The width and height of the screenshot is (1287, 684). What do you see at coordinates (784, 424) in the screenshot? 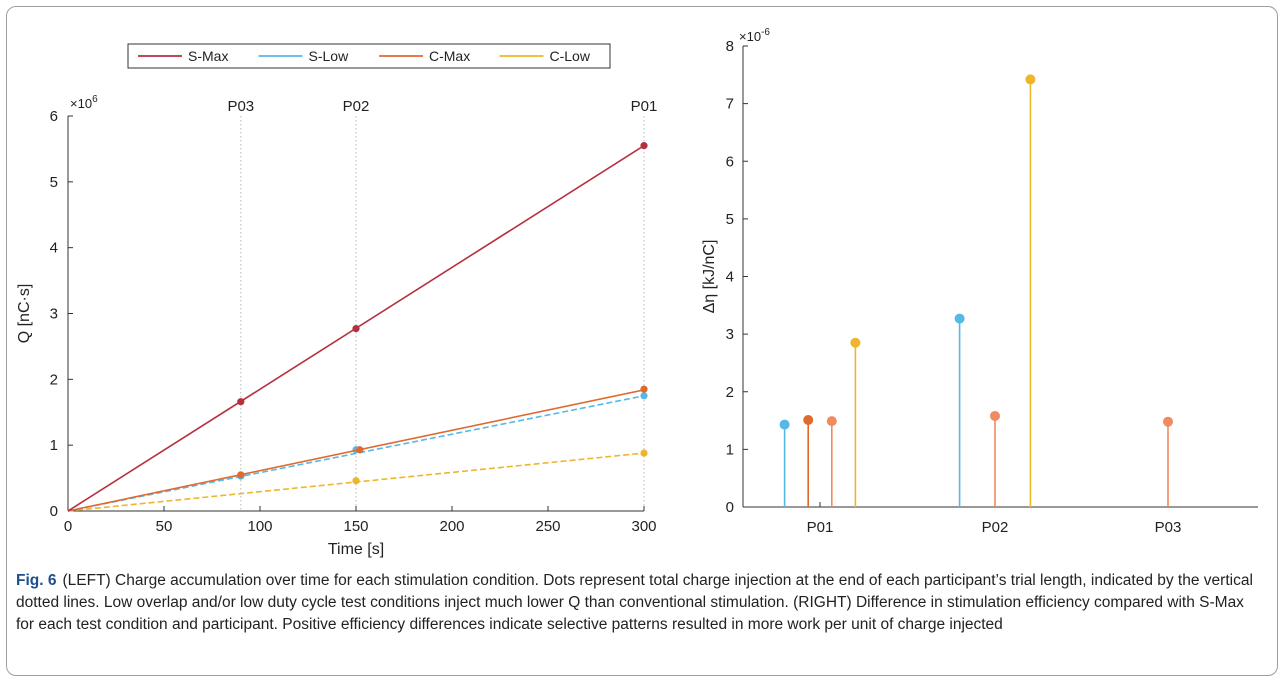
I see `stem-marker-p01-s-low` at bounding box center [784, 424].